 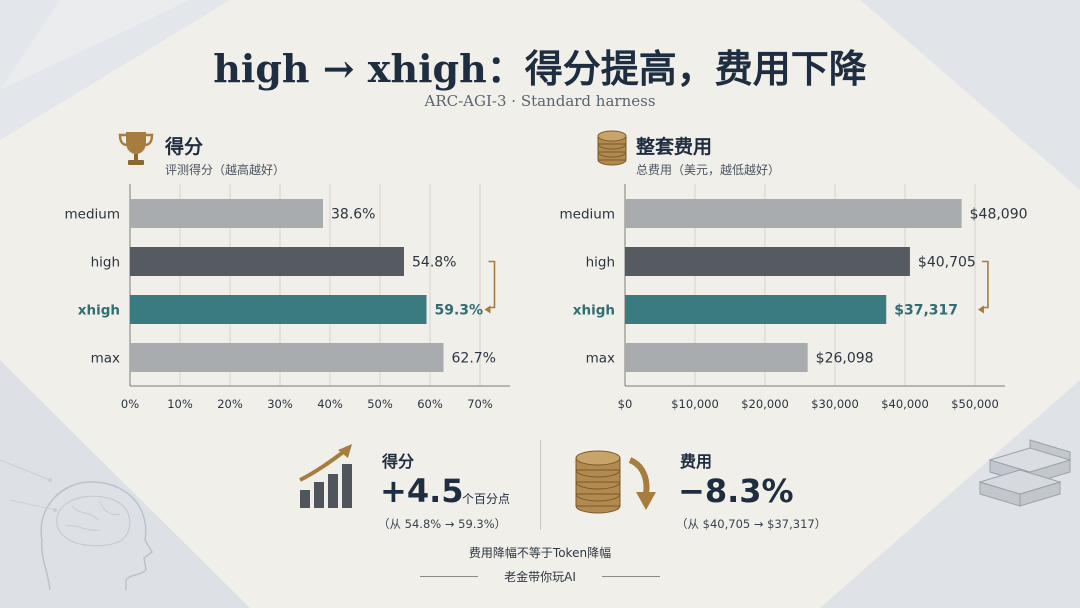 I want to click on score-x-tick-label: 10%, so click(x=180, y=404).